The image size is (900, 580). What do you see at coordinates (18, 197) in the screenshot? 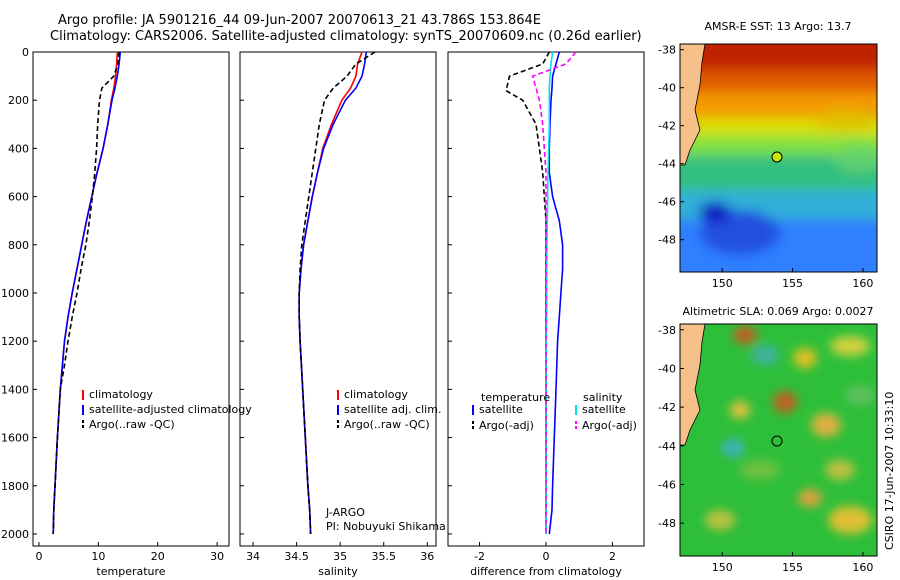
I see `depth-tick-label: 600` at bounding box center [18, 197].